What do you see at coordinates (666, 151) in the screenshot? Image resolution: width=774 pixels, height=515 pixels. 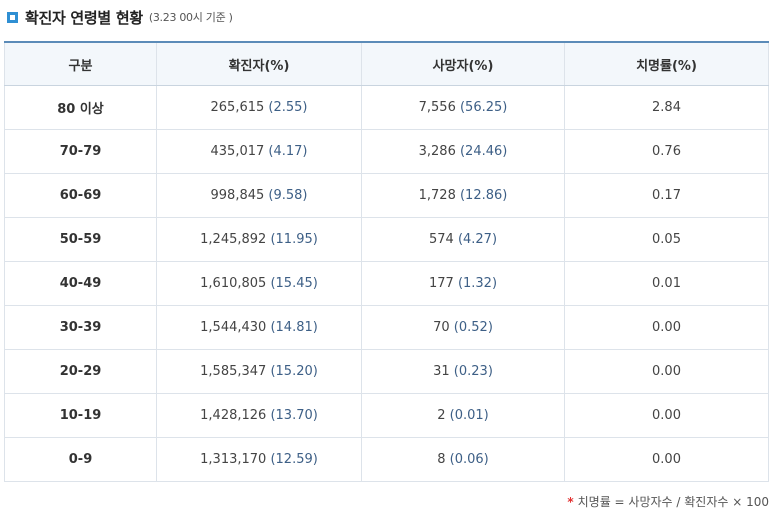 I see `fatality-rate-cell: 0.76` at bounding box center [666, 151].